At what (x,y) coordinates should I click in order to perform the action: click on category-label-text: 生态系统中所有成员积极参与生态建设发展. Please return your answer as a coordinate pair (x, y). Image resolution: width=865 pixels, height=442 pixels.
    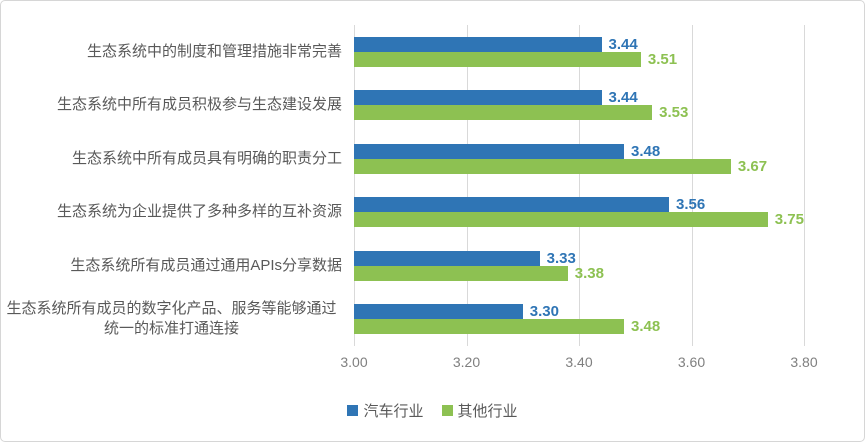
    Looking at the image, I should click on (199, 105).